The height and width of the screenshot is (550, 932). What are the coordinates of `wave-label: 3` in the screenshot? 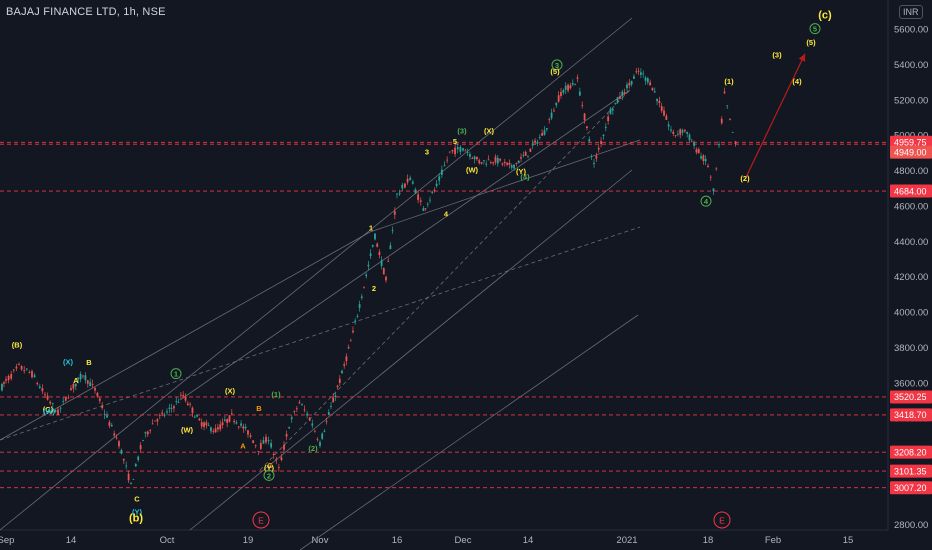 It's located at (557, 65).